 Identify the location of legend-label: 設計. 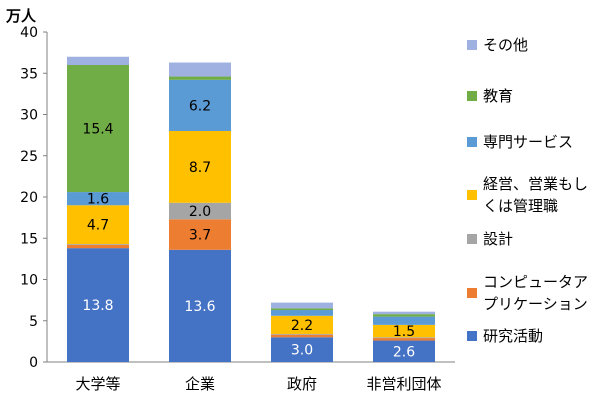
(498, 239).